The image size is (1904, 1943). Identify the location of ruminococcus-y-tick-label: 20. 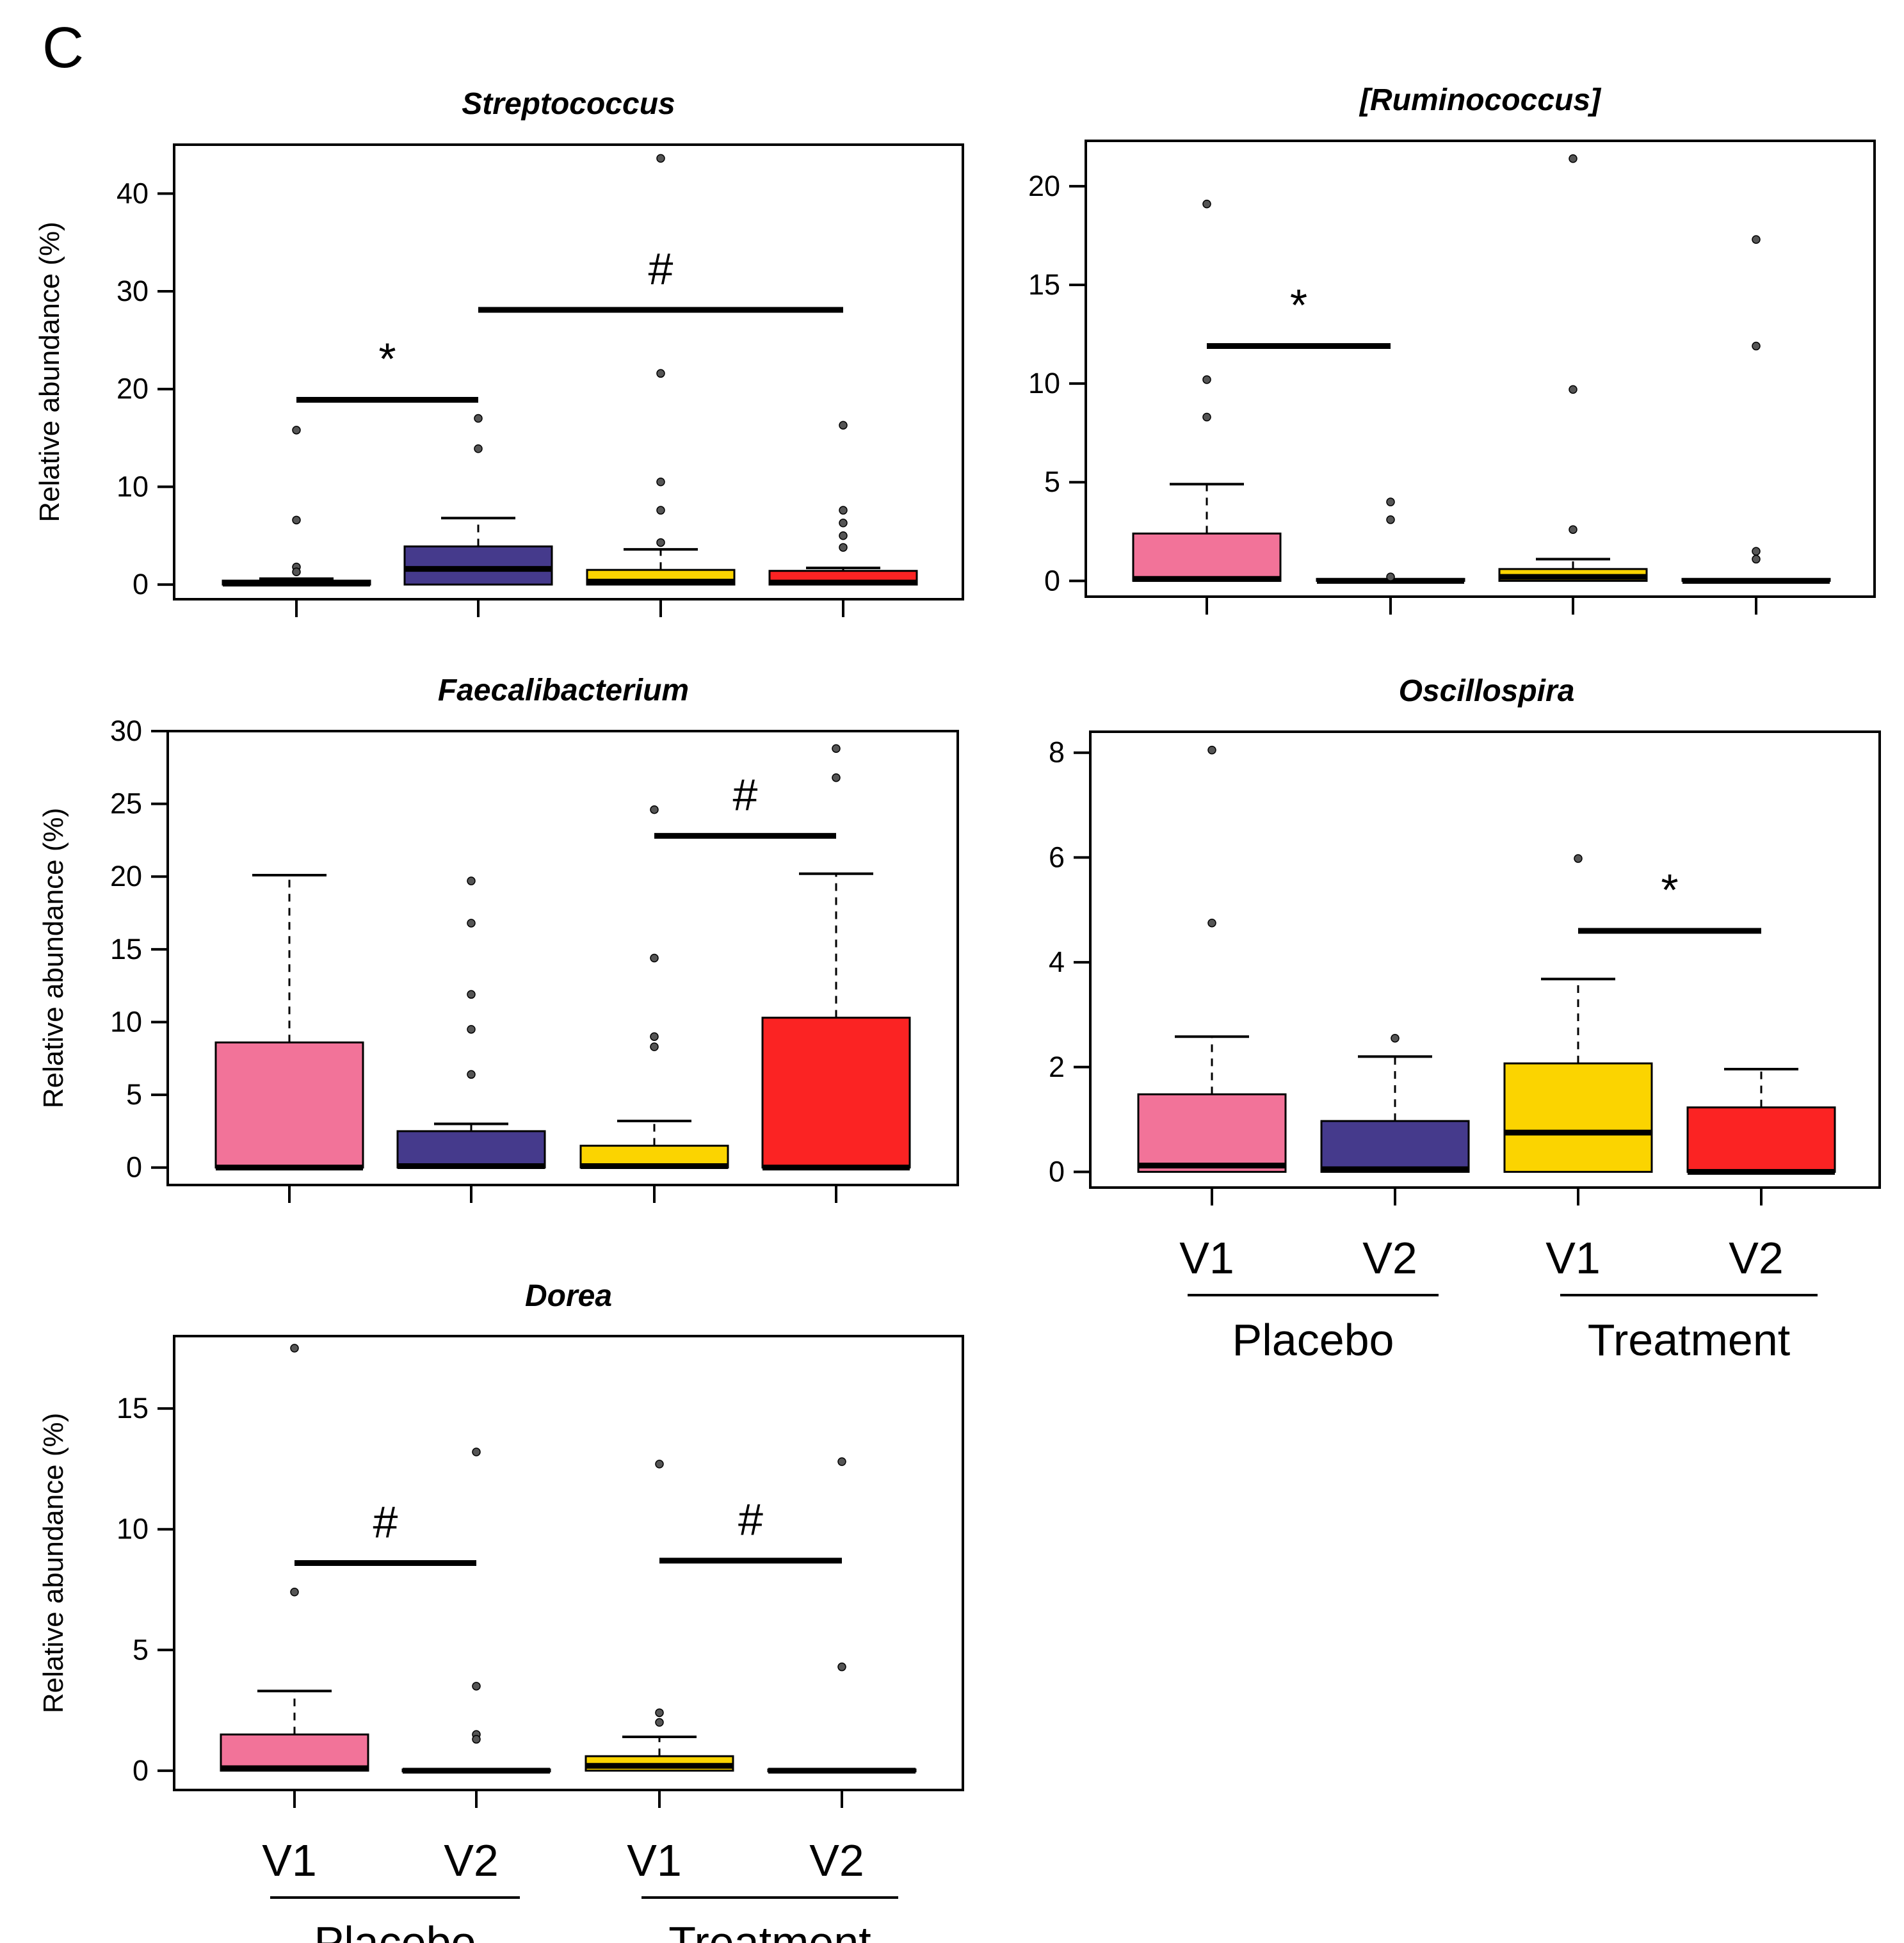
(1044, 186).